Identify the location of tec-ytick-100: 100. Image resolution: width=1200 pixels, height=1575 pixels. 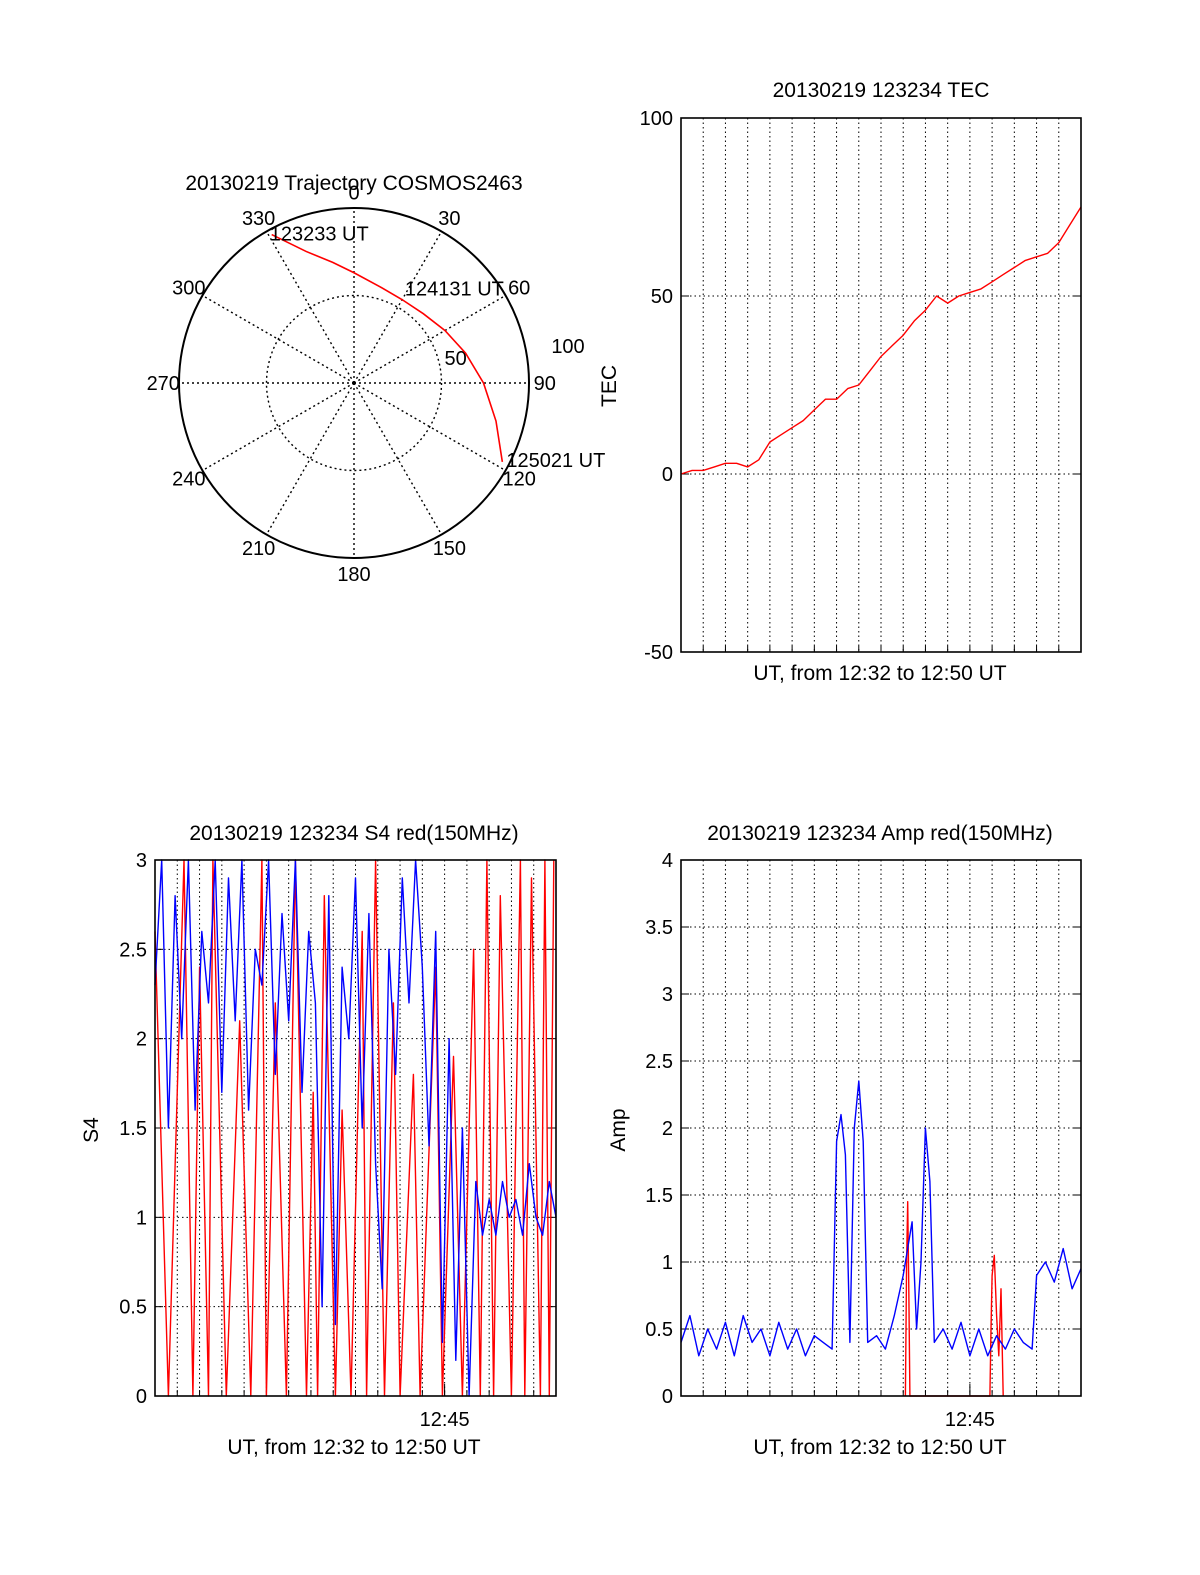
(656, 119).